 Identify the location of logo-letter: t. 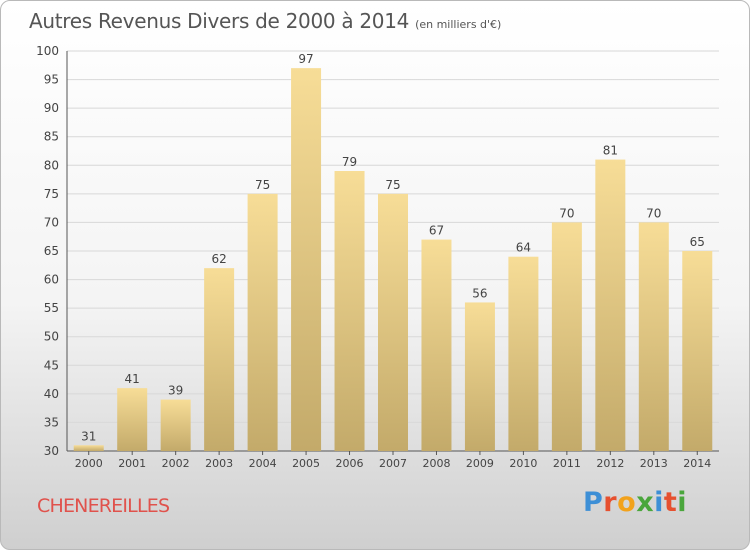
(670, 502).